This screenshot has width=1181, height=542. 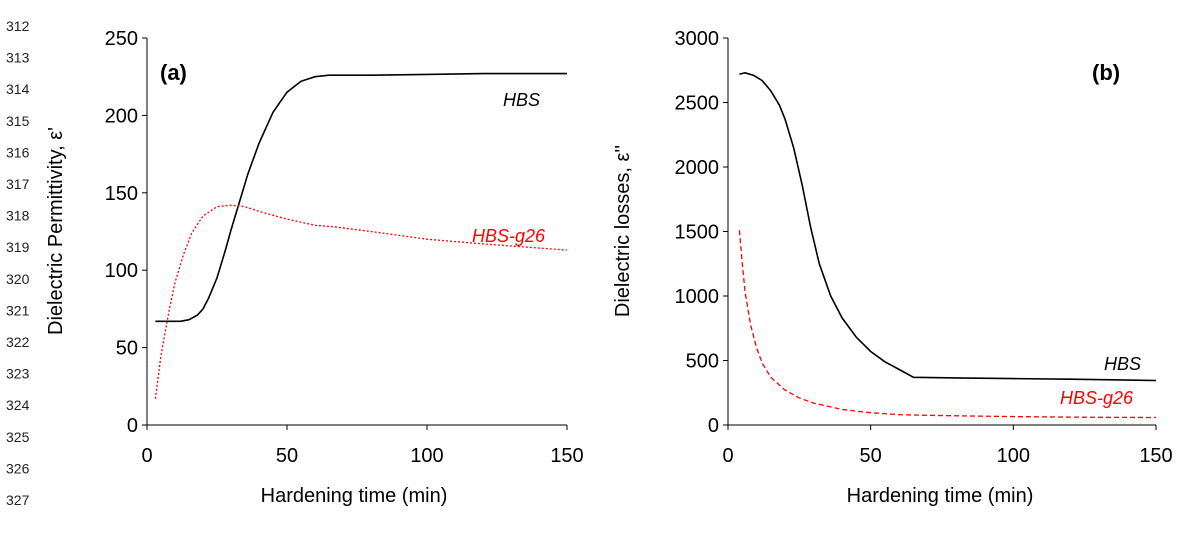 I want to click on panel-label: (a), so click(x=173, y=72).